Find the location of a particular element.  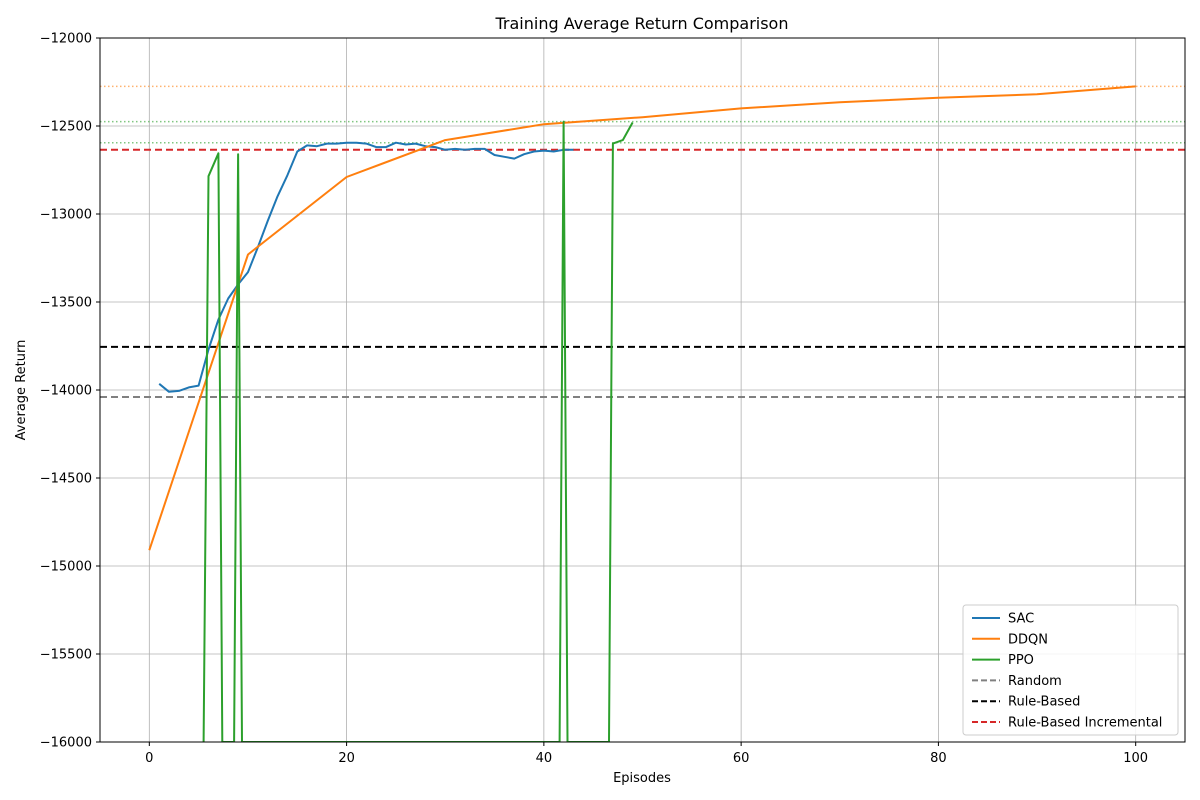

x-tick-label: 20 is located at coordinates (346, 758).